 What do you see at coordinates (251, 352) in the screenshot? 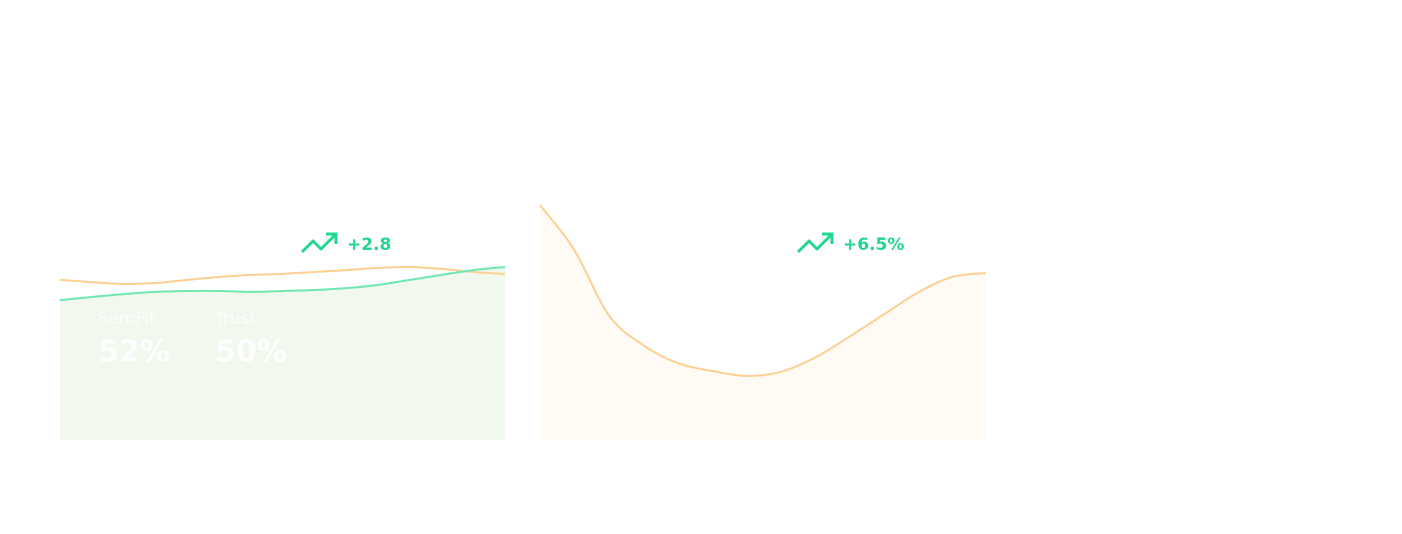
I see `stat-value: 50%` at bounding box center [251, 352].